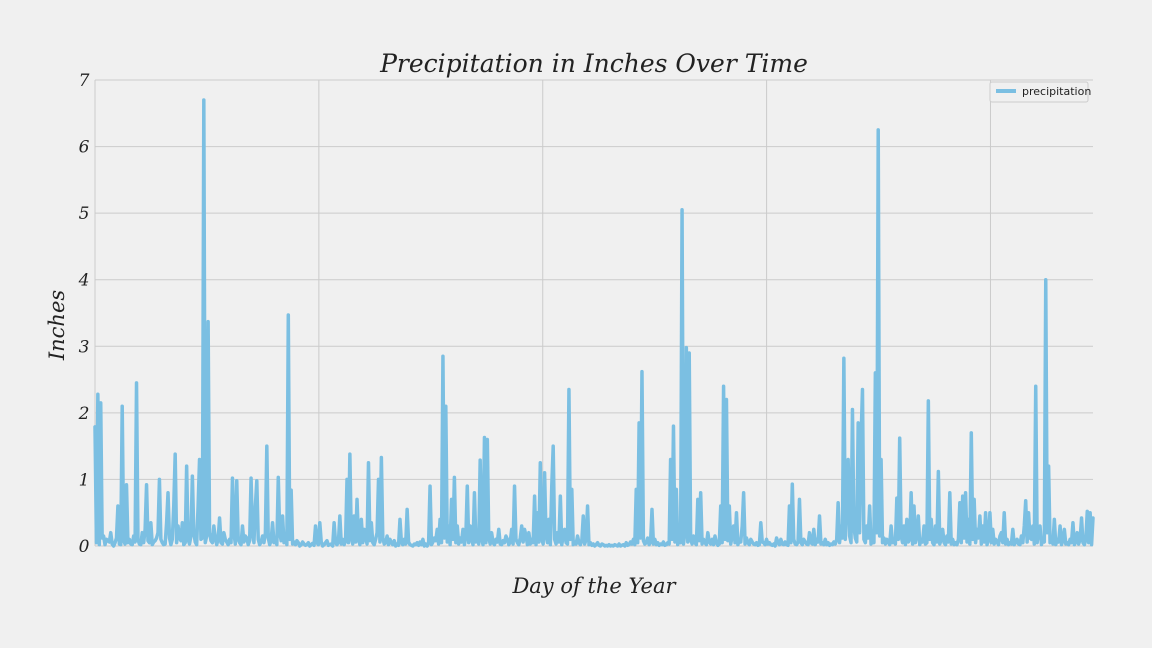 Image resolution: width=1152 pixels, height=648 pixels. What do you see at coordinates (594, 586) in the screenshot?
I see `x-axis-label: Day of the Year` at bounding box center [594, 586].